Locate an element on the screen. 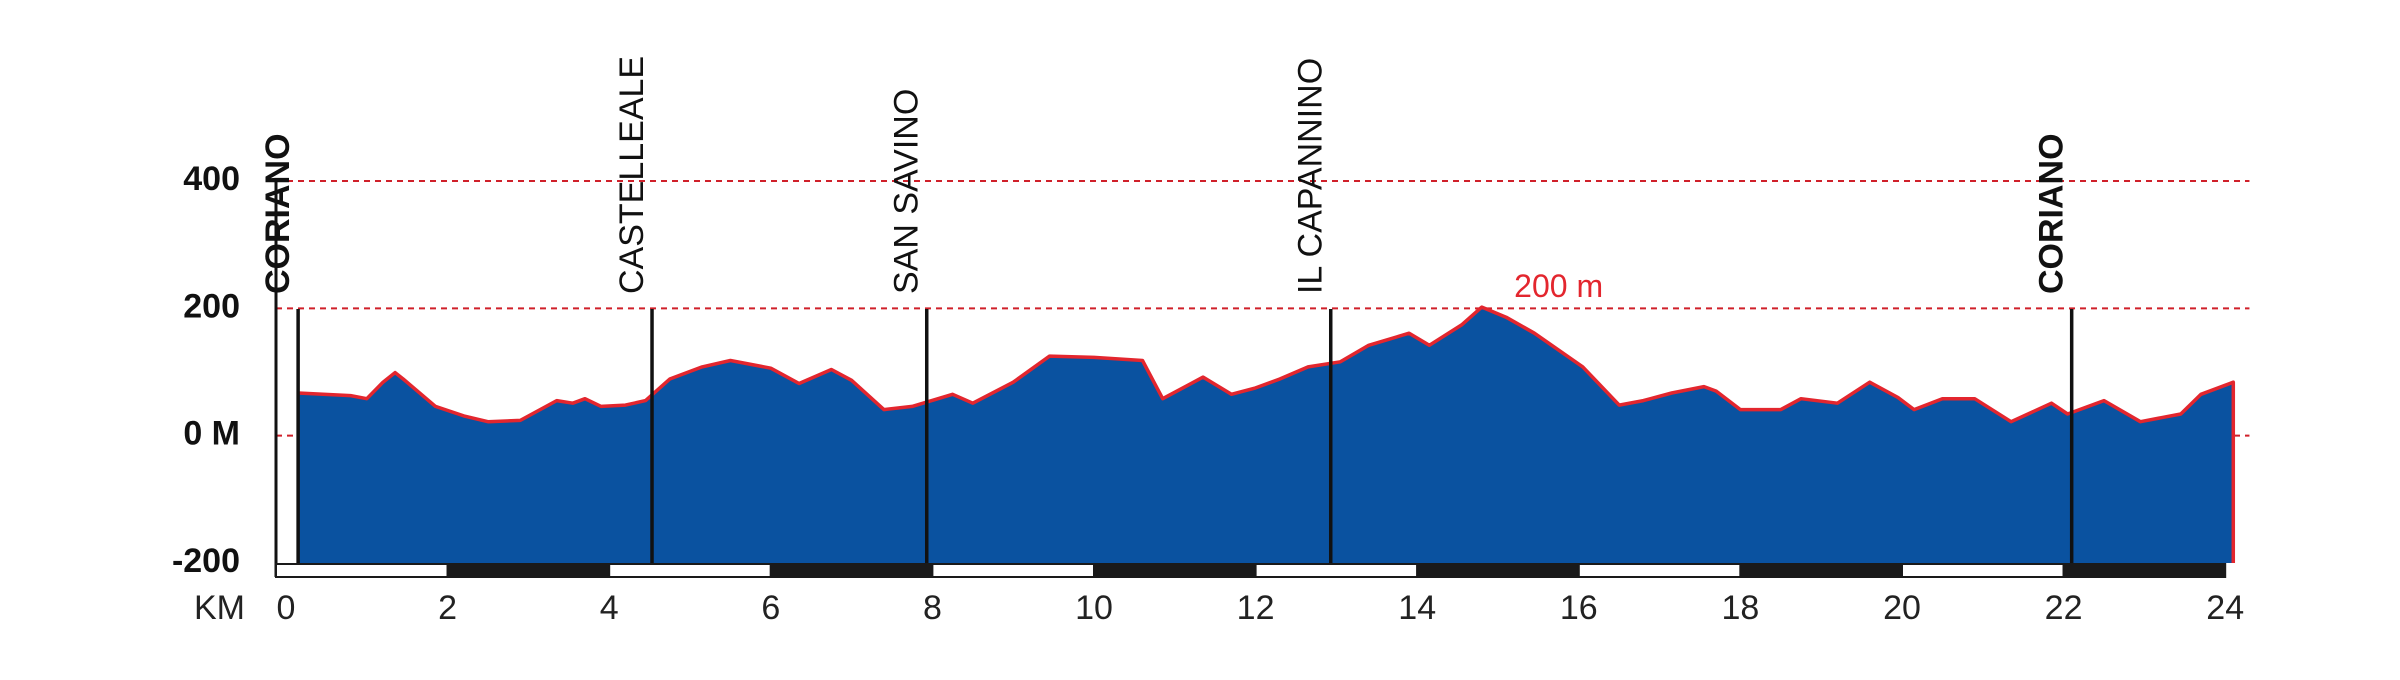  x-tick-label: 12 is located at coordinates (1256, 608).